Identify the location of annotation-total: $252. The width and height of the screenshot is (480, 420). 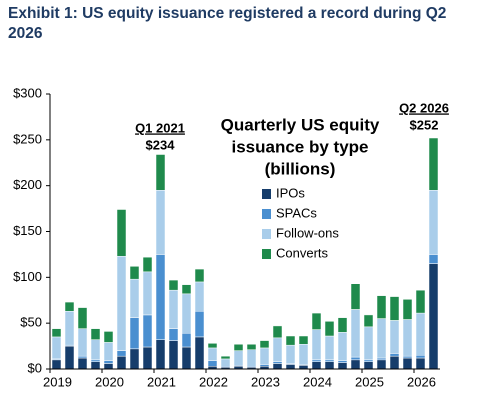
(424, 124).